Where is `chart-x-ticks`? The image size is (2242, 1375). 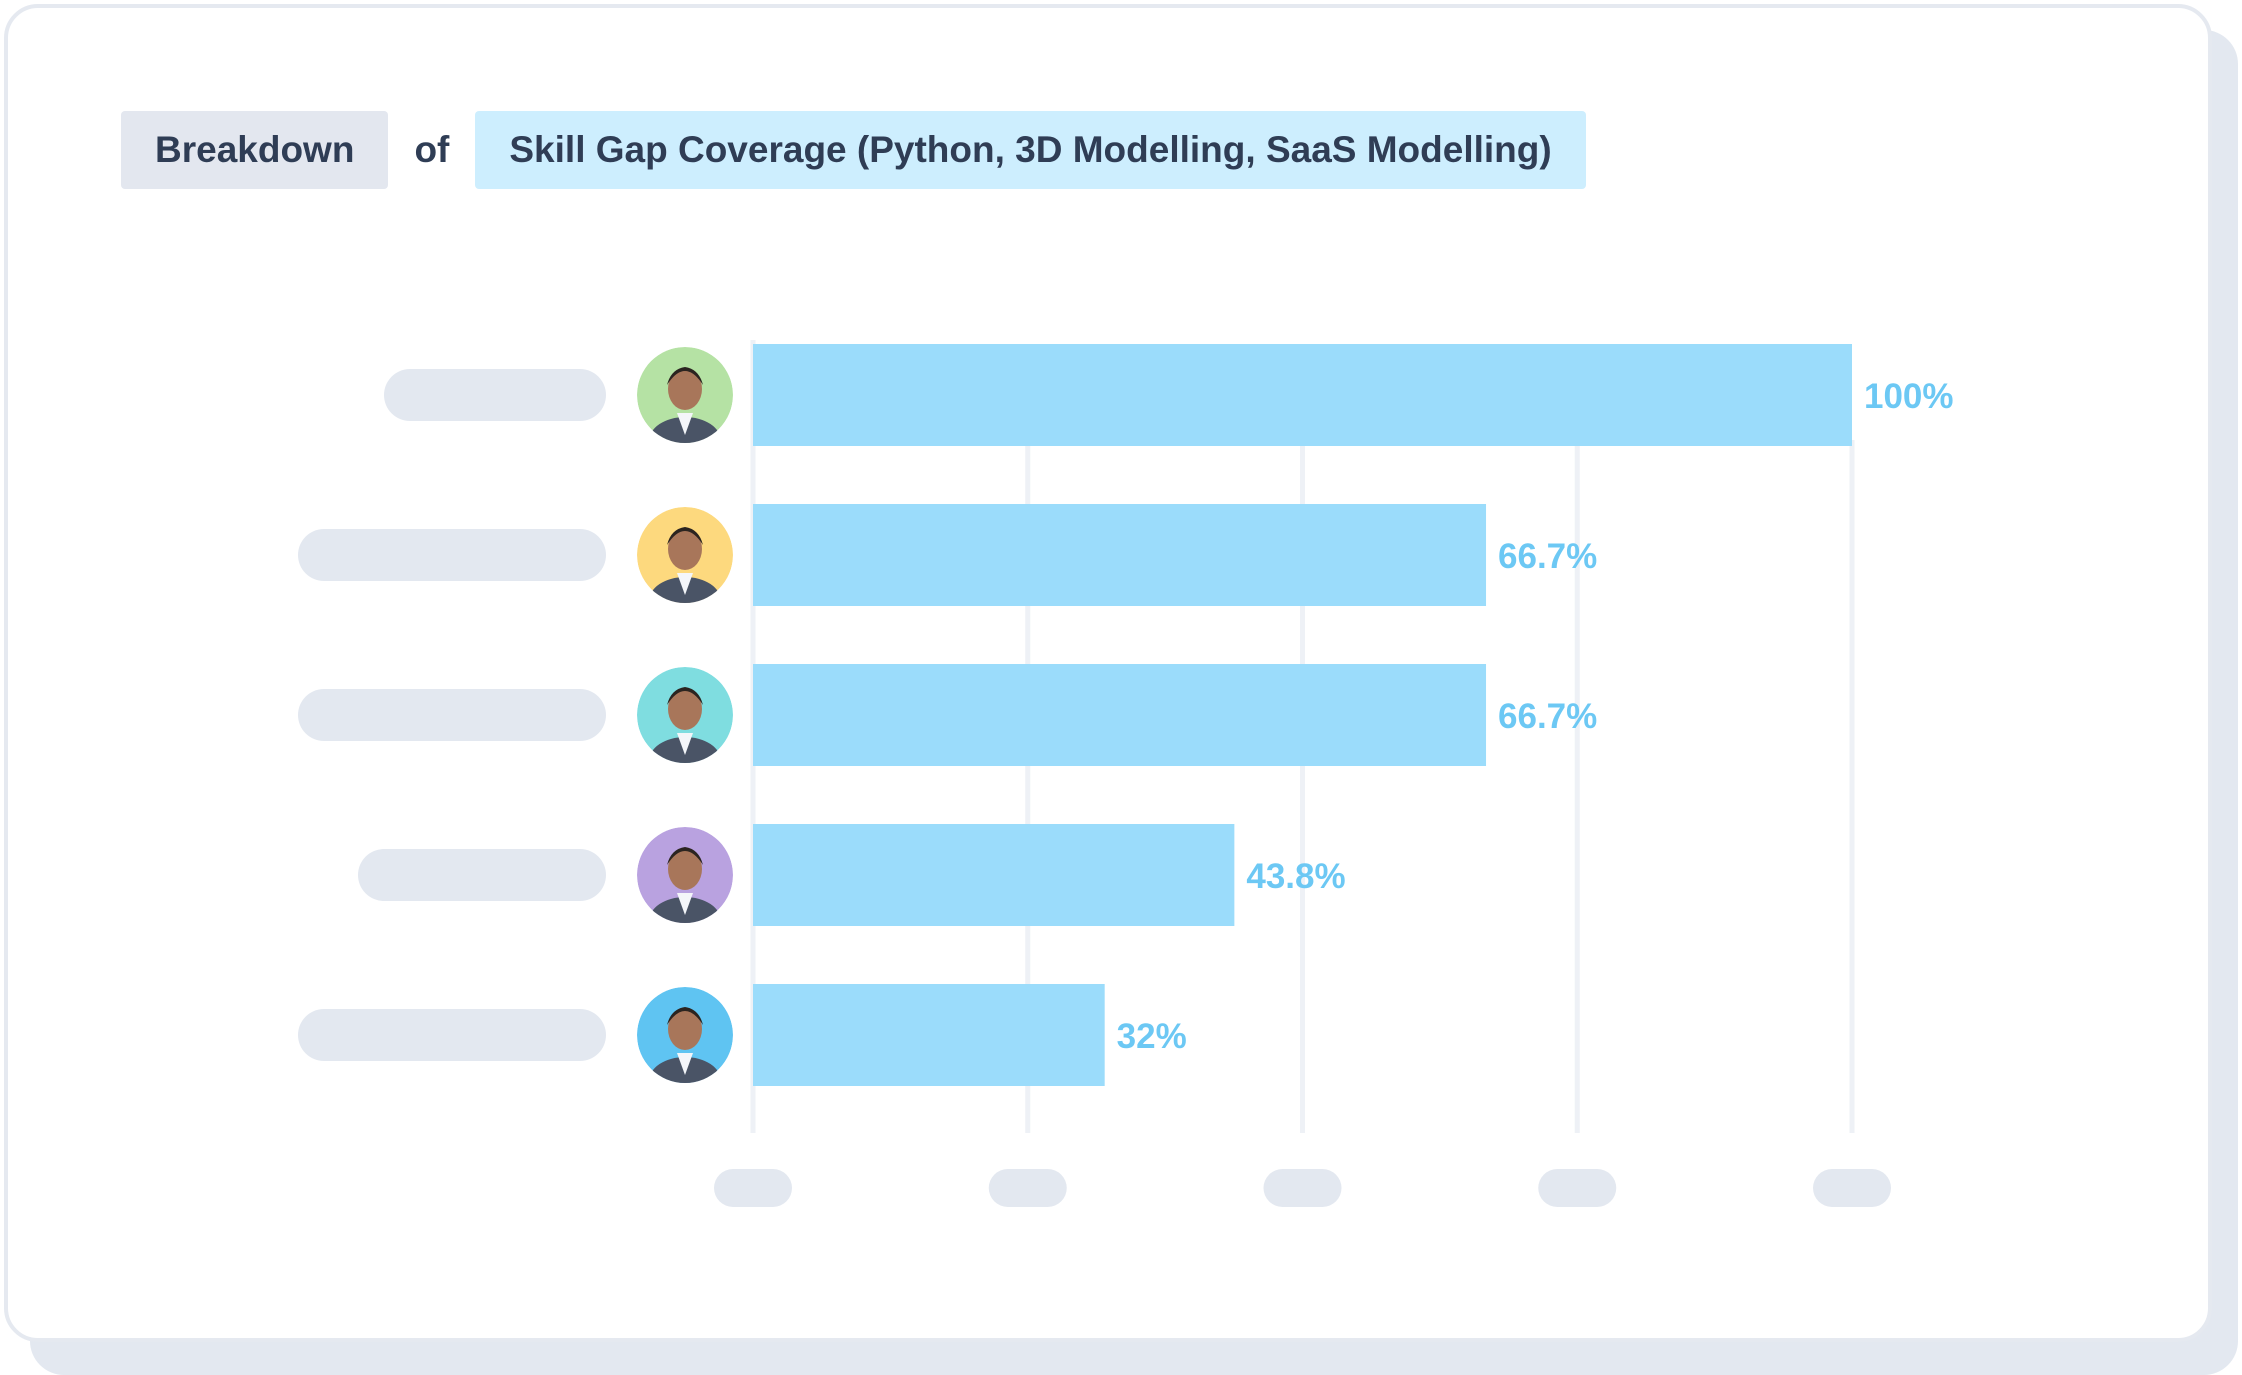
chart-x-ticks is located at coordinates (1302, 1188).